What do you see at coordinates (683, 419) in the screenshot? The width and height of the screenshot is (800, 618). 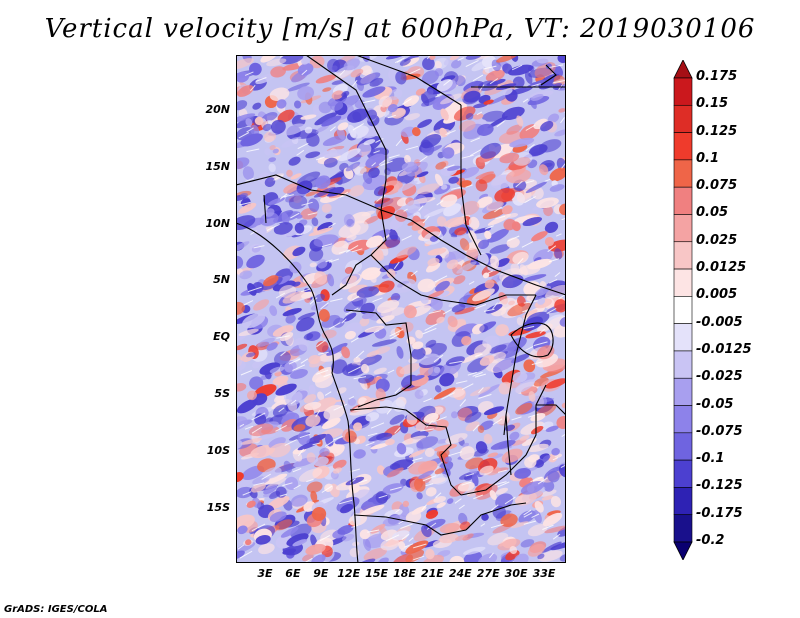 I see `colorbar-segment` at bounding box center [683, 419].